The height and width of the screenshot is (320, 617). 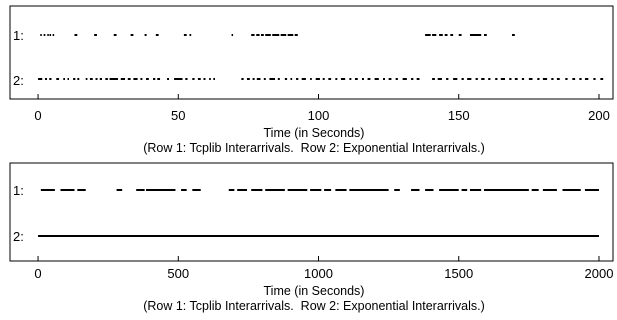 I want to click on x-tick-label: 2000, so click(x=599, y=273).